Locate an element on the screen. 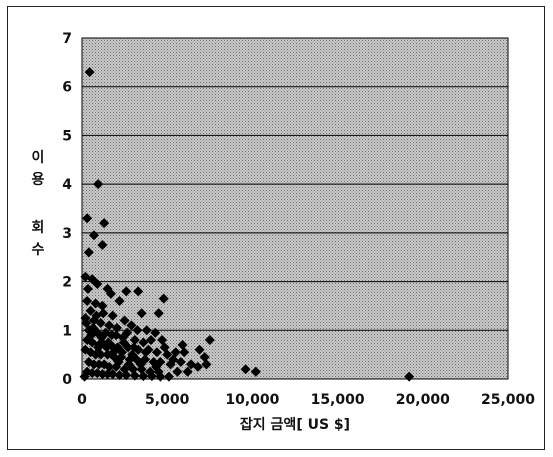 This screenshot has height=457, width=553. y-tick-label: 3 is located at coordinates (67, 234).